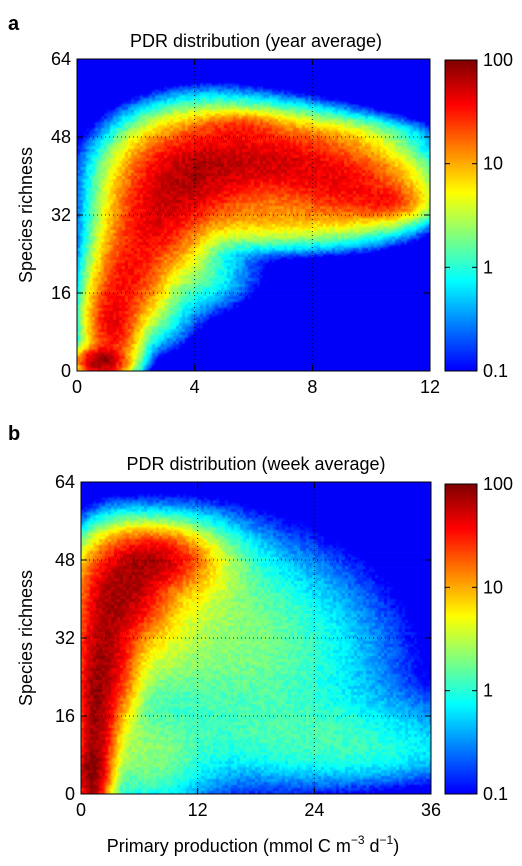 The height and width of the screenshot is (866, 522). What do you see at coordinates (431, 810) in the screenshot?
I see `x-tick-label: 36` at bounding box center [431, 810].